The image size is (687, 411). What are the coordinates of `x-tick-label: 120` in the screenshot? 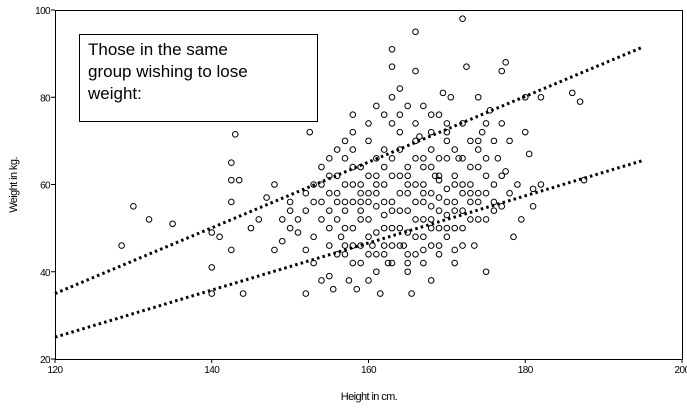 It's located at (56, 370).